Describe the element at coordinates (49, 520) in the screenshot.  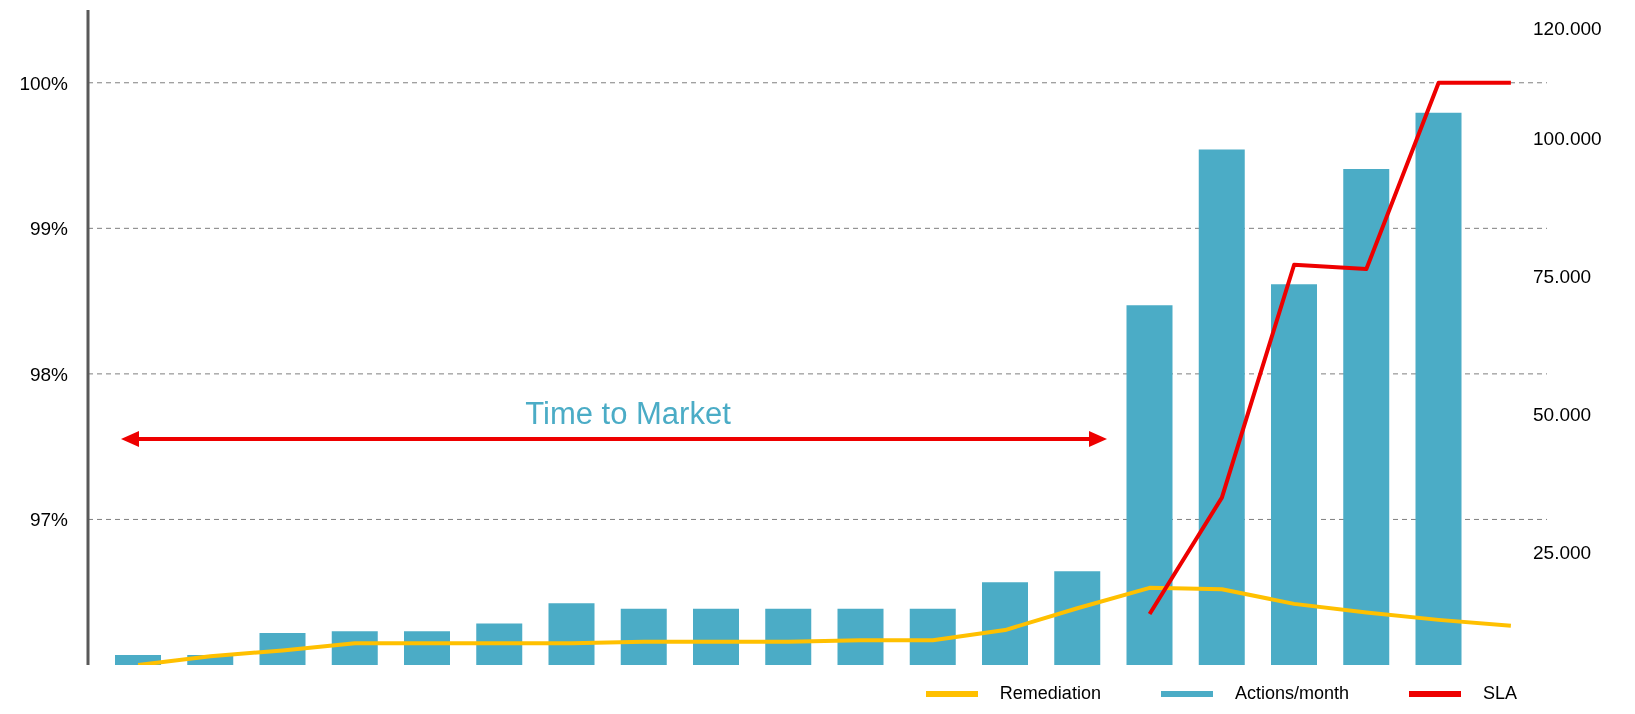
I see `y-tick-label: 97%` at that location.